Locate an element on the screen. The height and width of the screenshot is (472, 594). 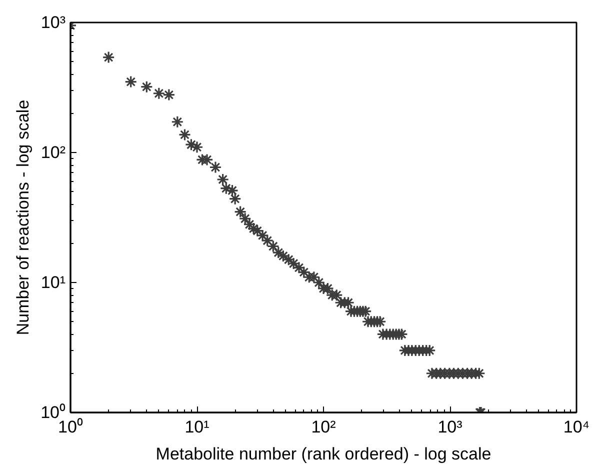
x-axis-title: Metabolite number (rank ordered) - log scale is located at coordinates (324, 454).